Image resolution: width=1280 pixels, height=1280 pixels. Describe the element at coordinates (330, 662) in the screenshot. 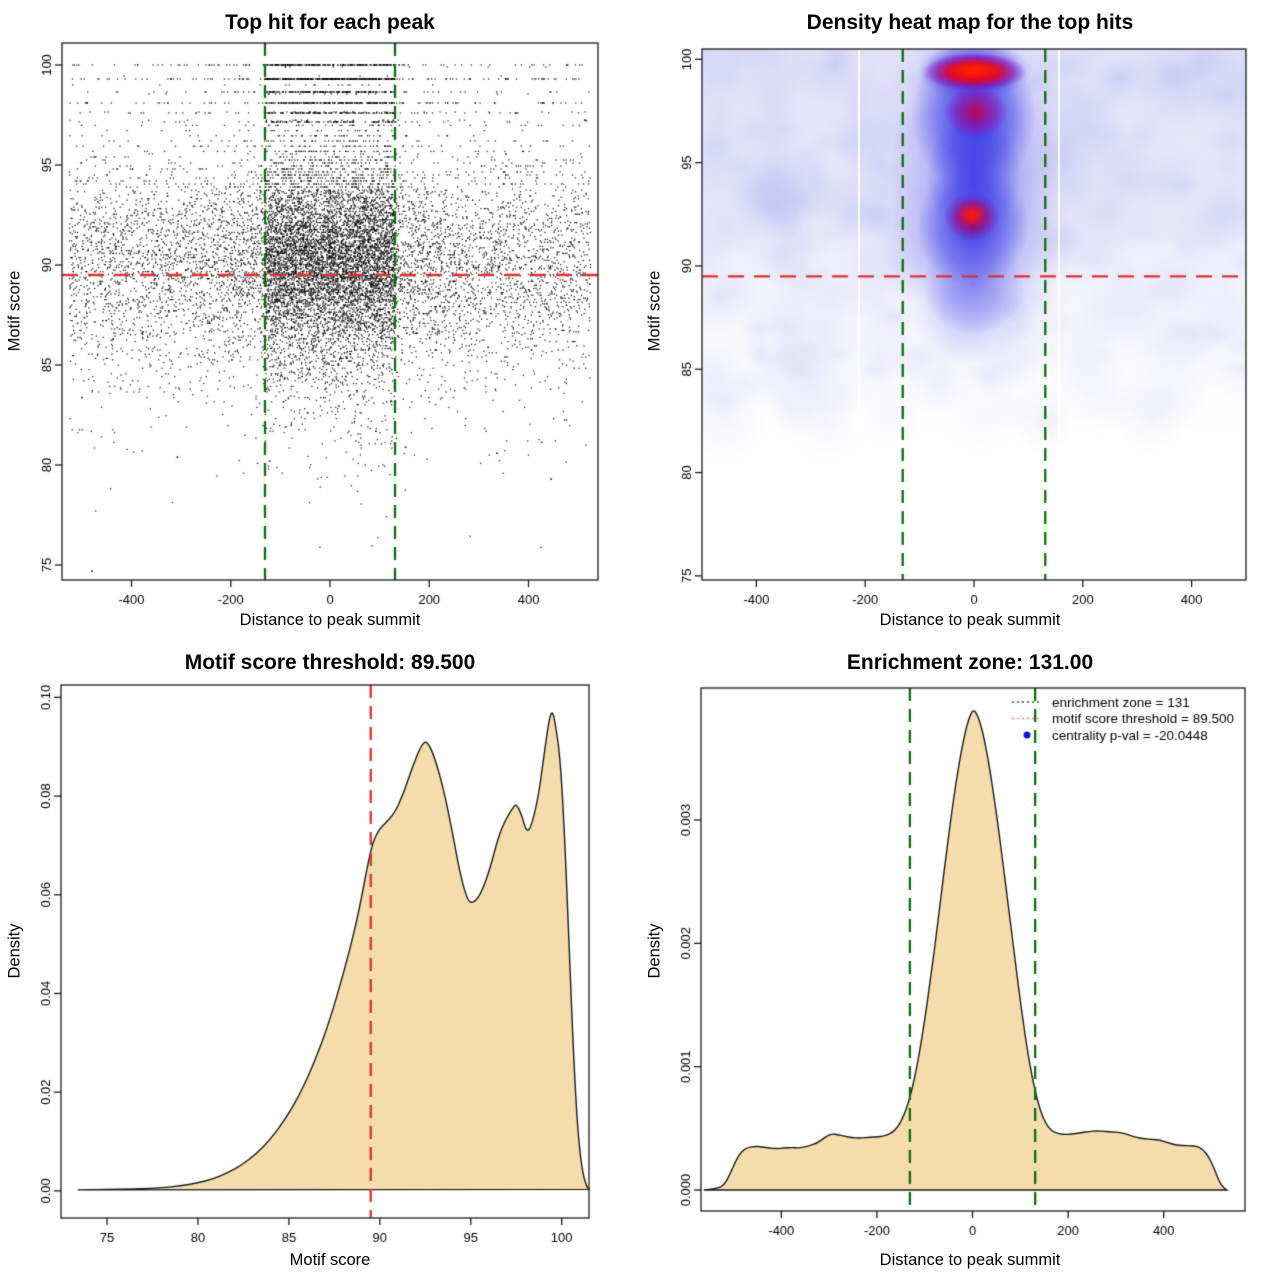

I see `chart-title: Motif score threshold: 89.500` at that location.